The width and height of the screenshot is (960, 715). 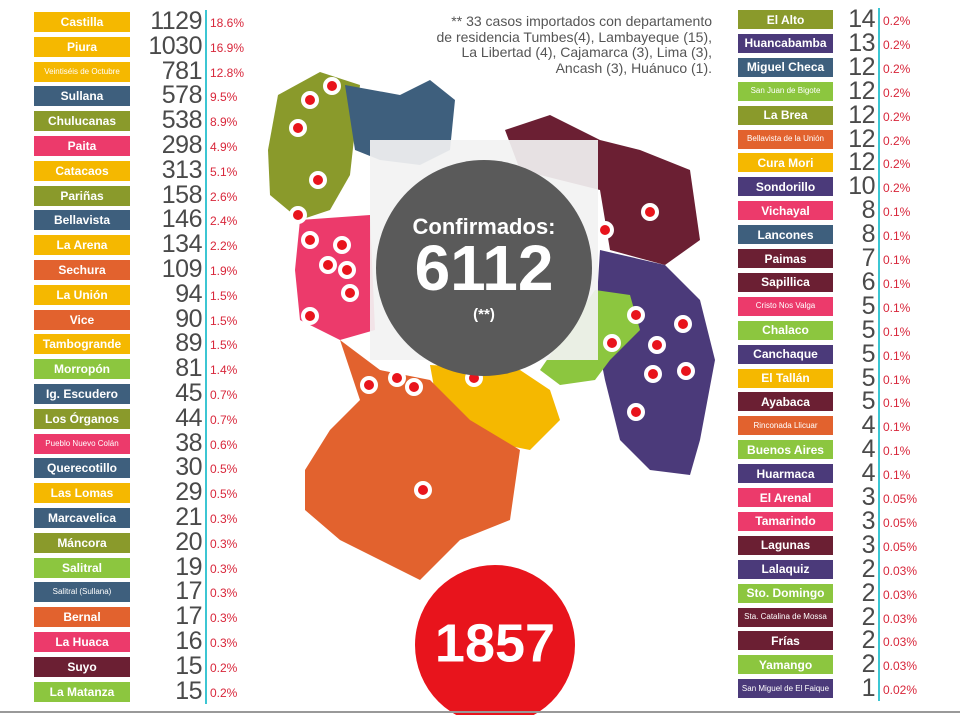 What do you see at coordinates (188, 665) in the screenshot?
I see `case-count: 15` at bounding box center [188, 665].